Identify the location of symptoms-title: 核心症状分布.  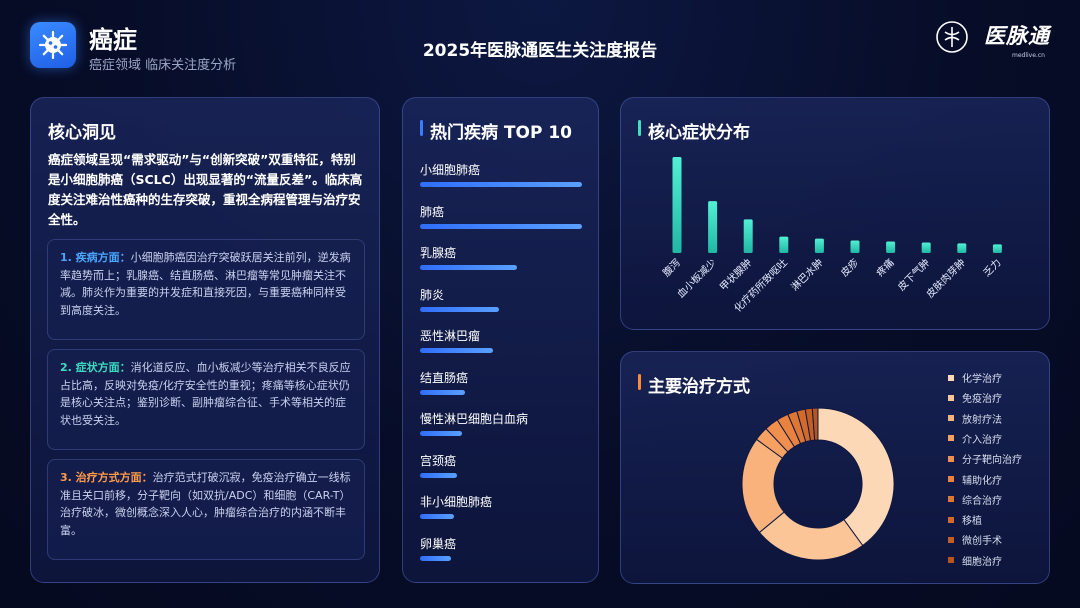
(699, 133).